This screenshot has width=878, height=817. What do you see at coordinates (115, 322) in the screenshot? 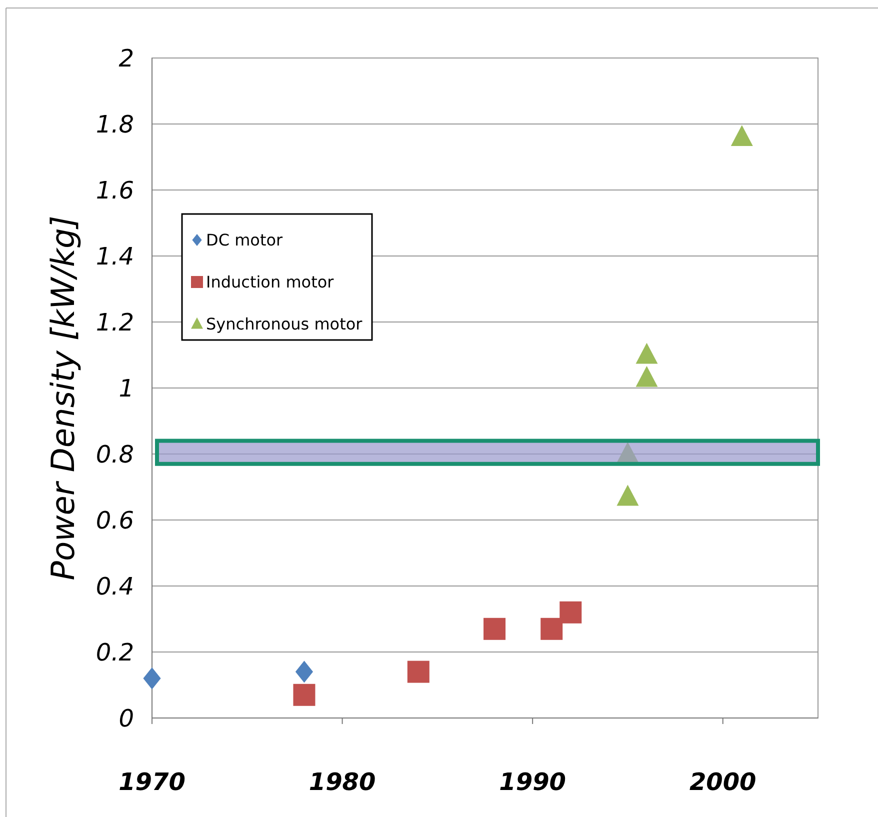
I see `y-tick-label: 1.2` at bounding box center [115, 322].